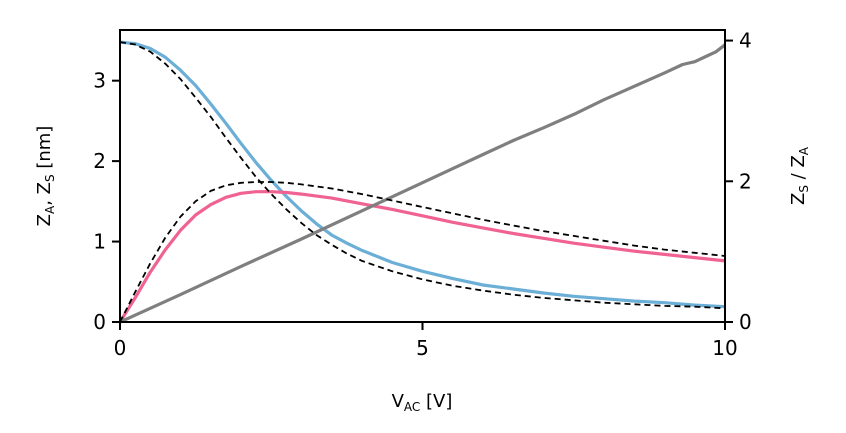 The height and width of the screenshot is (433, 846). Describe the element at coordinates (724, 348) in the screenshot. I see `x-tick-label: 10` at that location.